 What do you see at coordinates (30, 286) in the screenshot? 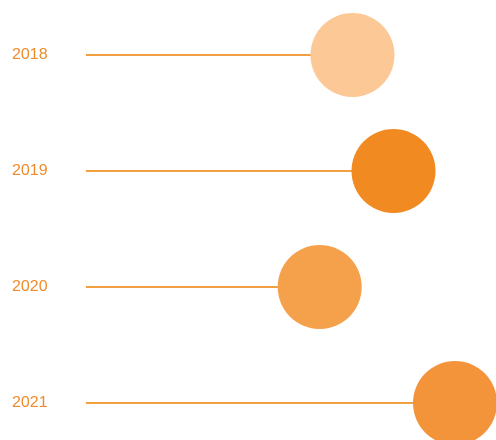
I see `category-label: 2020` at bounding box center [30, 286].